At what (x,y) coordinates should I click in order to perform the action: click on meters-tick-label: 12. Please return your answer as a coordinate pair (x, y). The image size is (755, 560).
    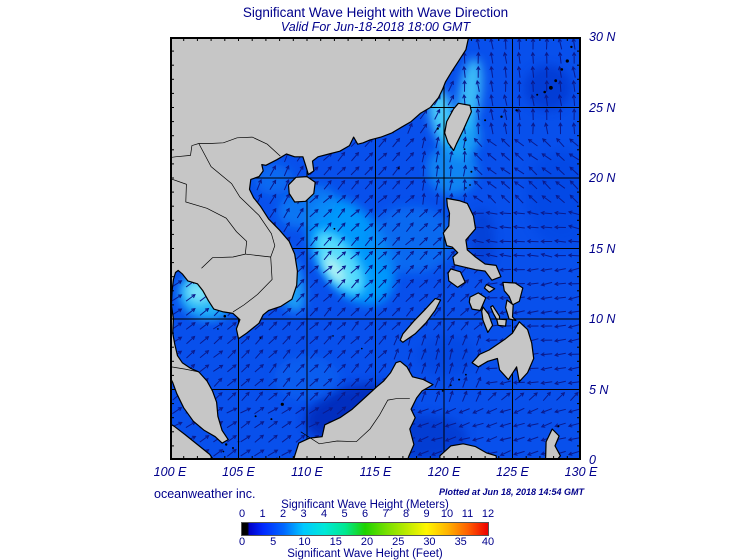
    Looking at the image, I should click on (488, 514).